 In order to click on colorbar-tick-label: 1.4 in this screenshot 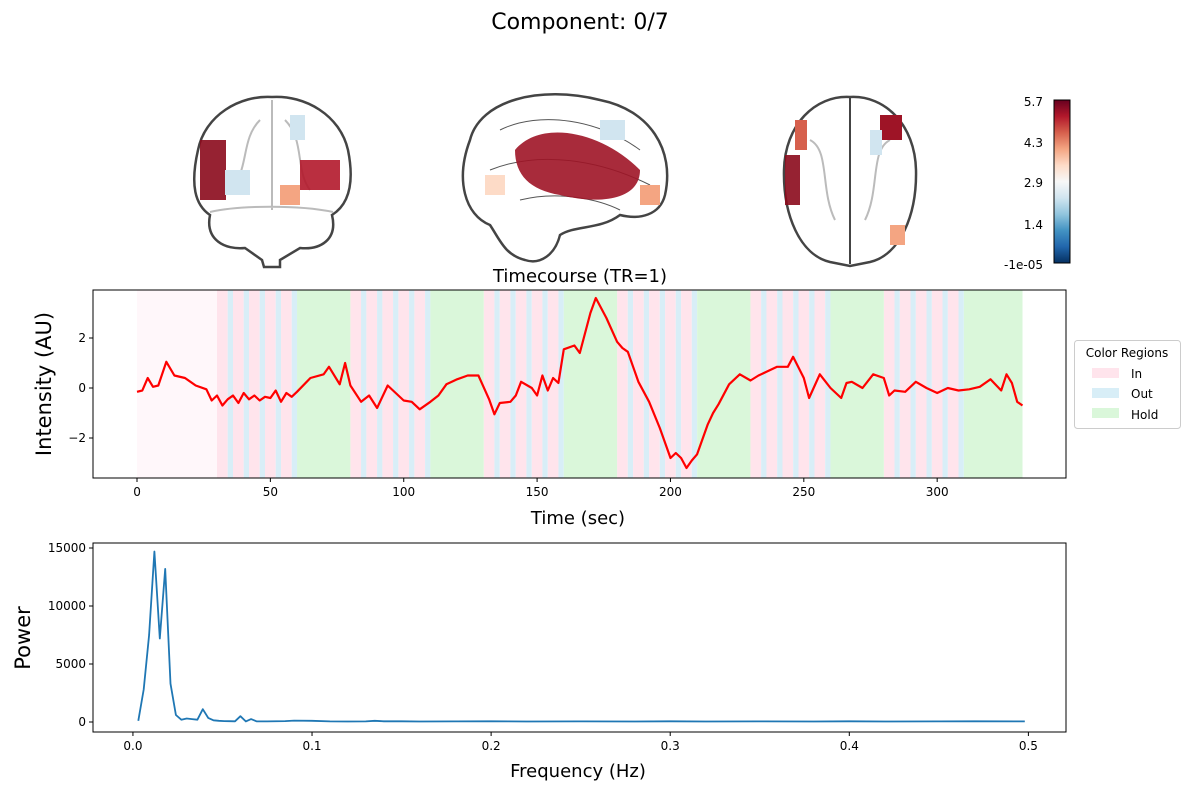, I will do `click(1033, 225)`.